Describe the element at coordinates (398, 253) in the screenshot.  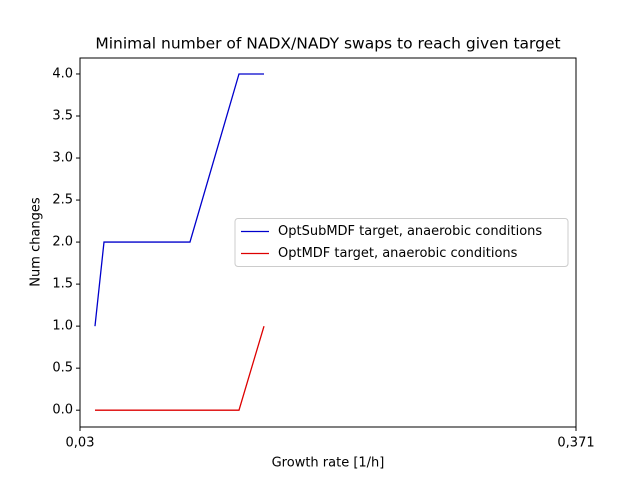
I see `legend-label: OptMDF target, anaerobic conditions` at that location.